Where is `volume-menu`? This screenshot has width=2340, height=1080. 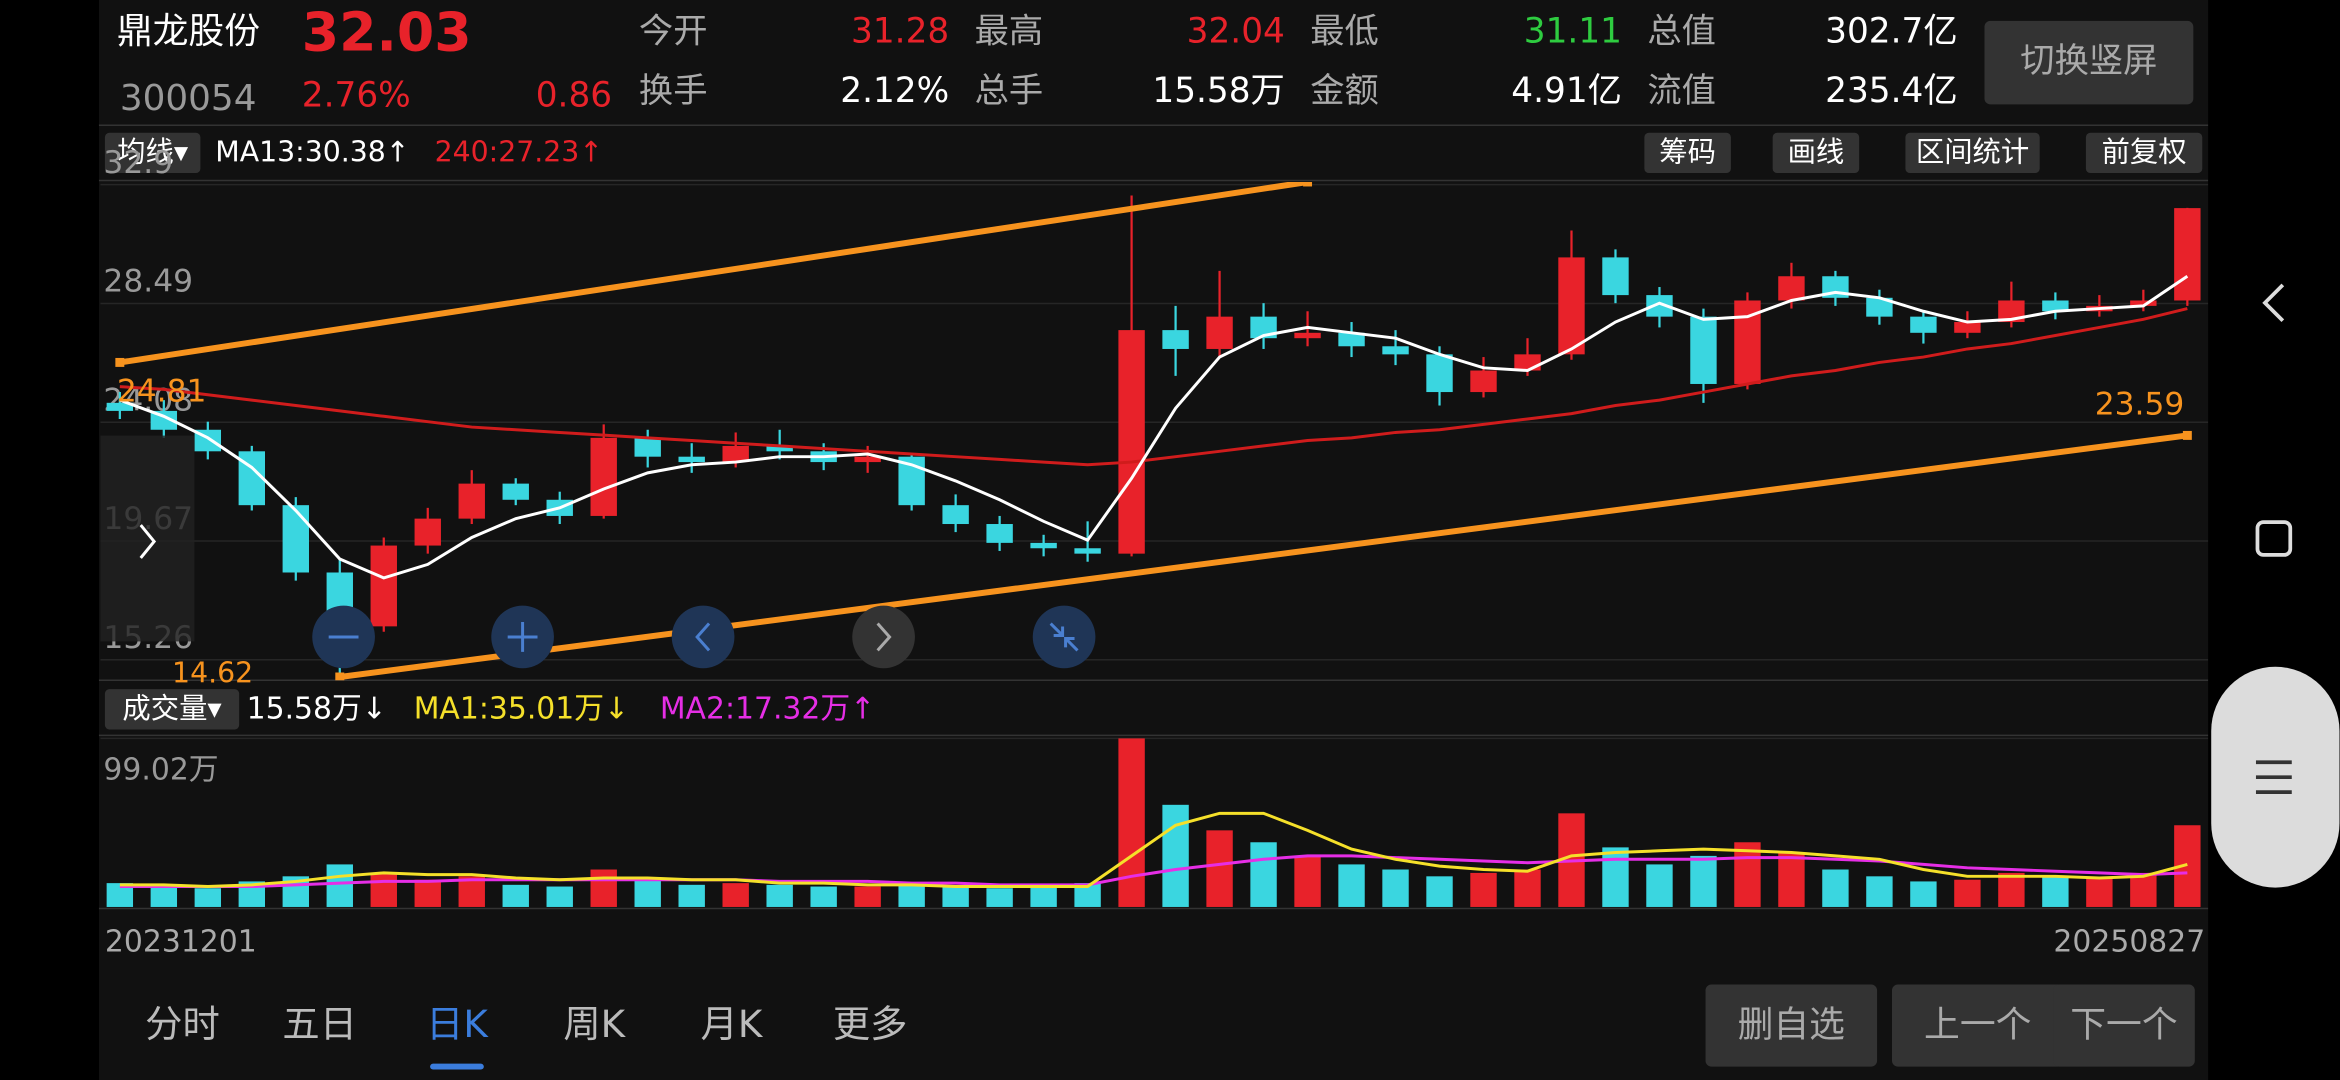
volume-menu is located at coordinates (172, 709).